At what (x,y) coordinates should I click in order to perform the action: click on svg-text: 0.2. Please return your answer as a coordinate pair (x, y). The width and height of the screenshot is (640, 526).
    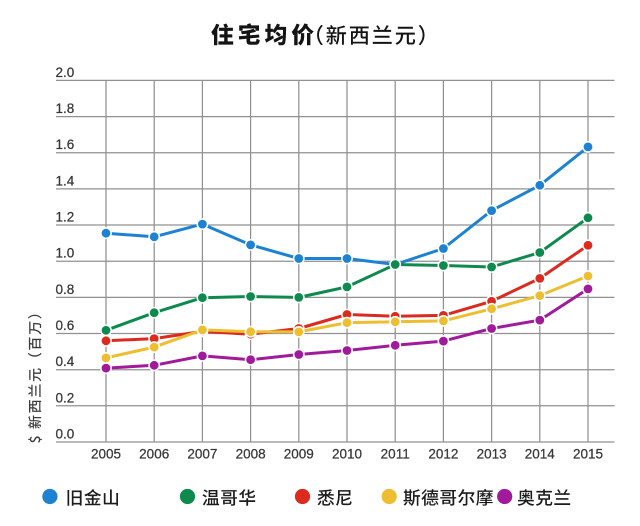
    Looking at the image, I should click on (65, 397).